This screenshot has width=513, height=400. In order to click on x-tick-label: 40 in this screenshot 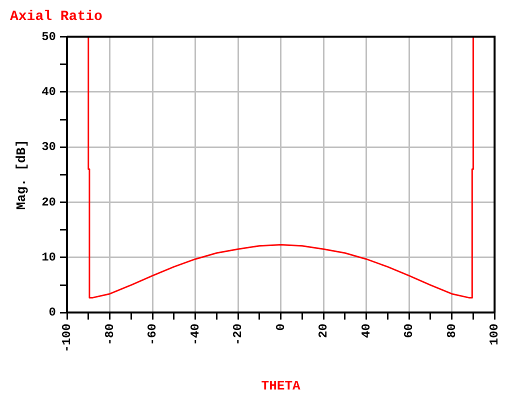, I will do `click(366, 331)`.